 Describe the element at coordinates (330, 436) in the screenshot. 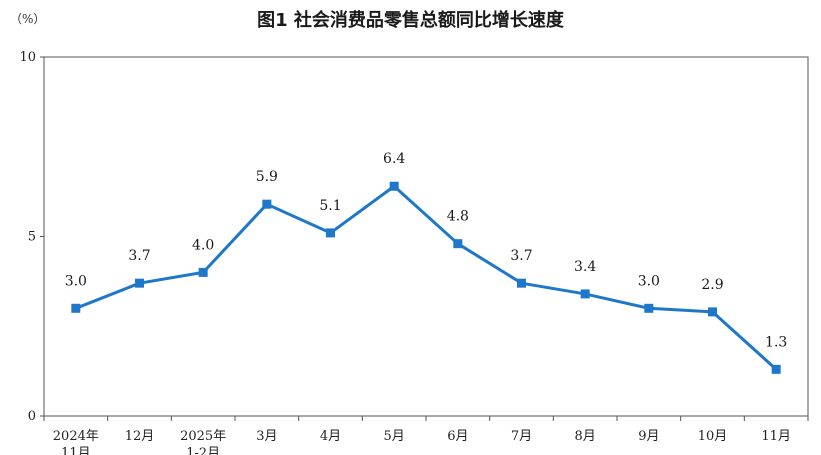

I see `x-tick-label: 4月` at that location.